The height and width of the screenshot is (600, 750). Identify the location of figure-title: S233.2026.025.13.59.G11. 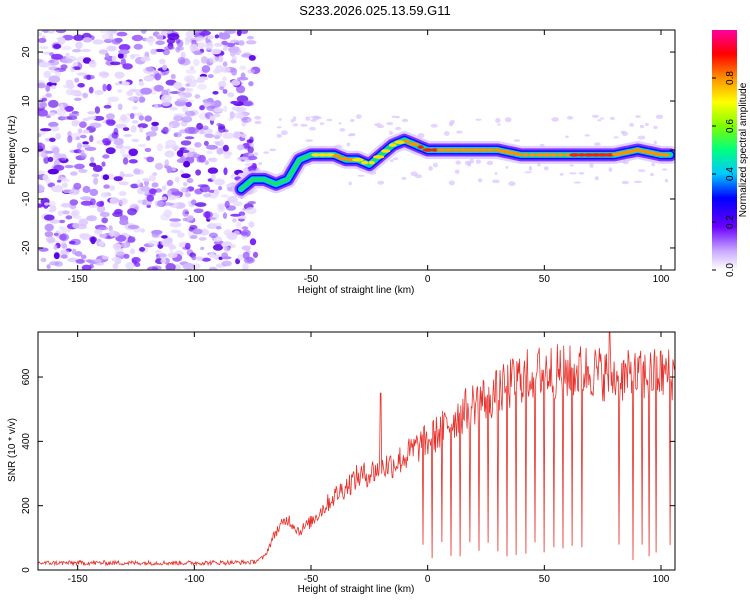
(375, 10).